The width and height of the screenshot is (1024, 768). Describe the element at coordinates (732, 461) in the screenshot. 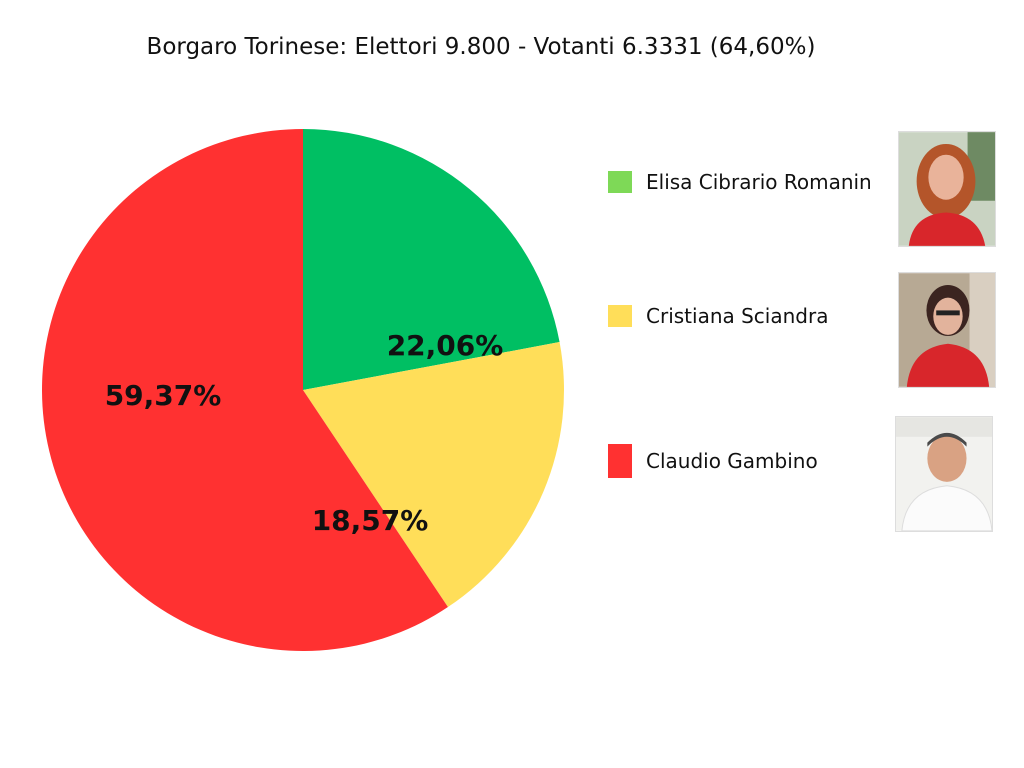

I see `legend-label-3: Claudio Gambino` at that location.